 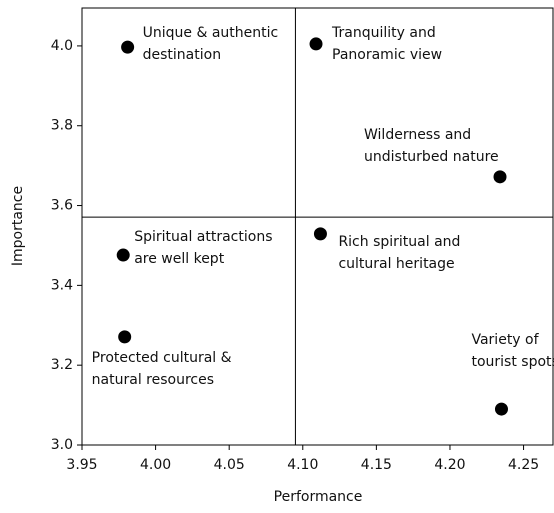 I want to click on point-label: are well kept, so click(x=179, y=259).